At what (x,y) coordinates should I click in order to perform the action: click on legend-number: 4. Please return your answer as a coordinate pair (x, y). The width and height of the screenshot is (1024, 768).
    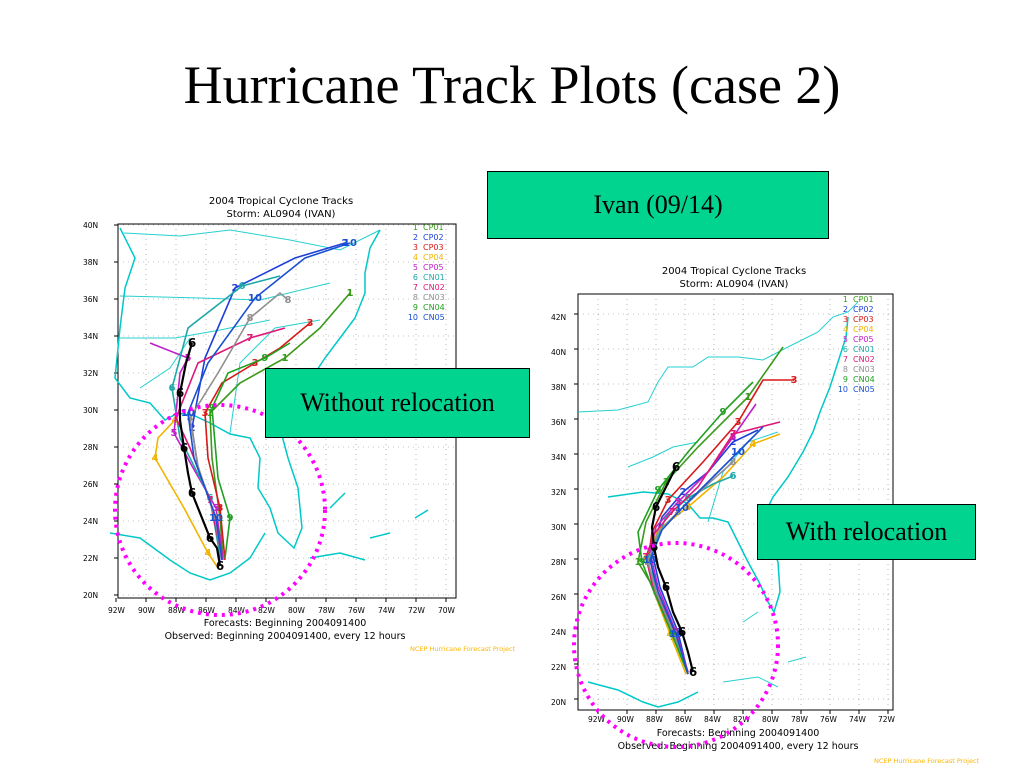
    Looking at the image, I should click on (845, 329).